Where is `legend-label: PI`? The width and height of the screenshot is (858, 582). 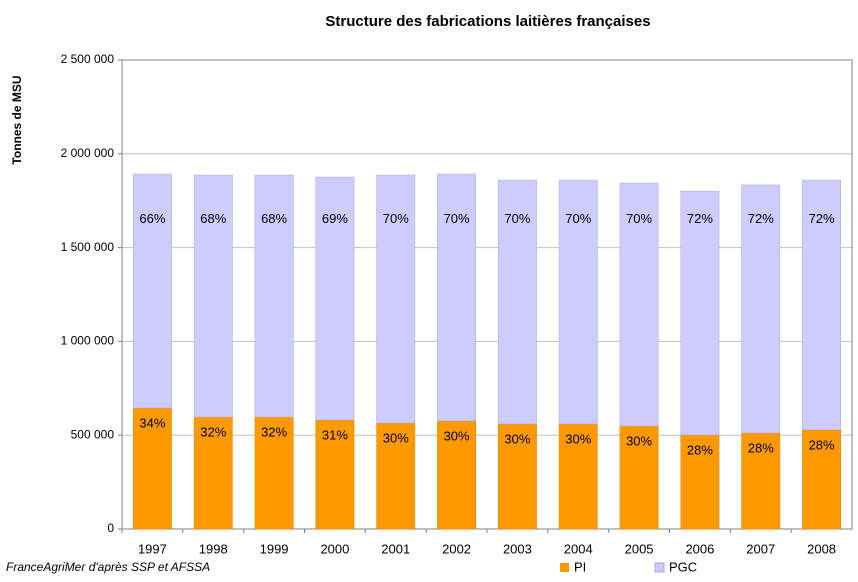 legend-label: PI is located at coordinates (580, 566).